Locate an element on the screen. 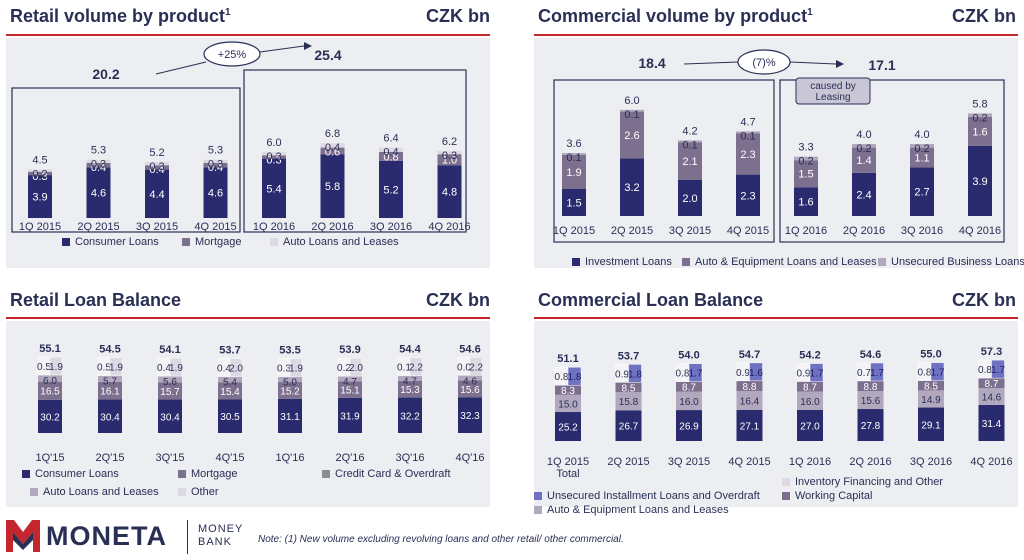 The width and height of the screenshot is (1024, 560). total-label: 6.4 is located at coordinates (390, 139).